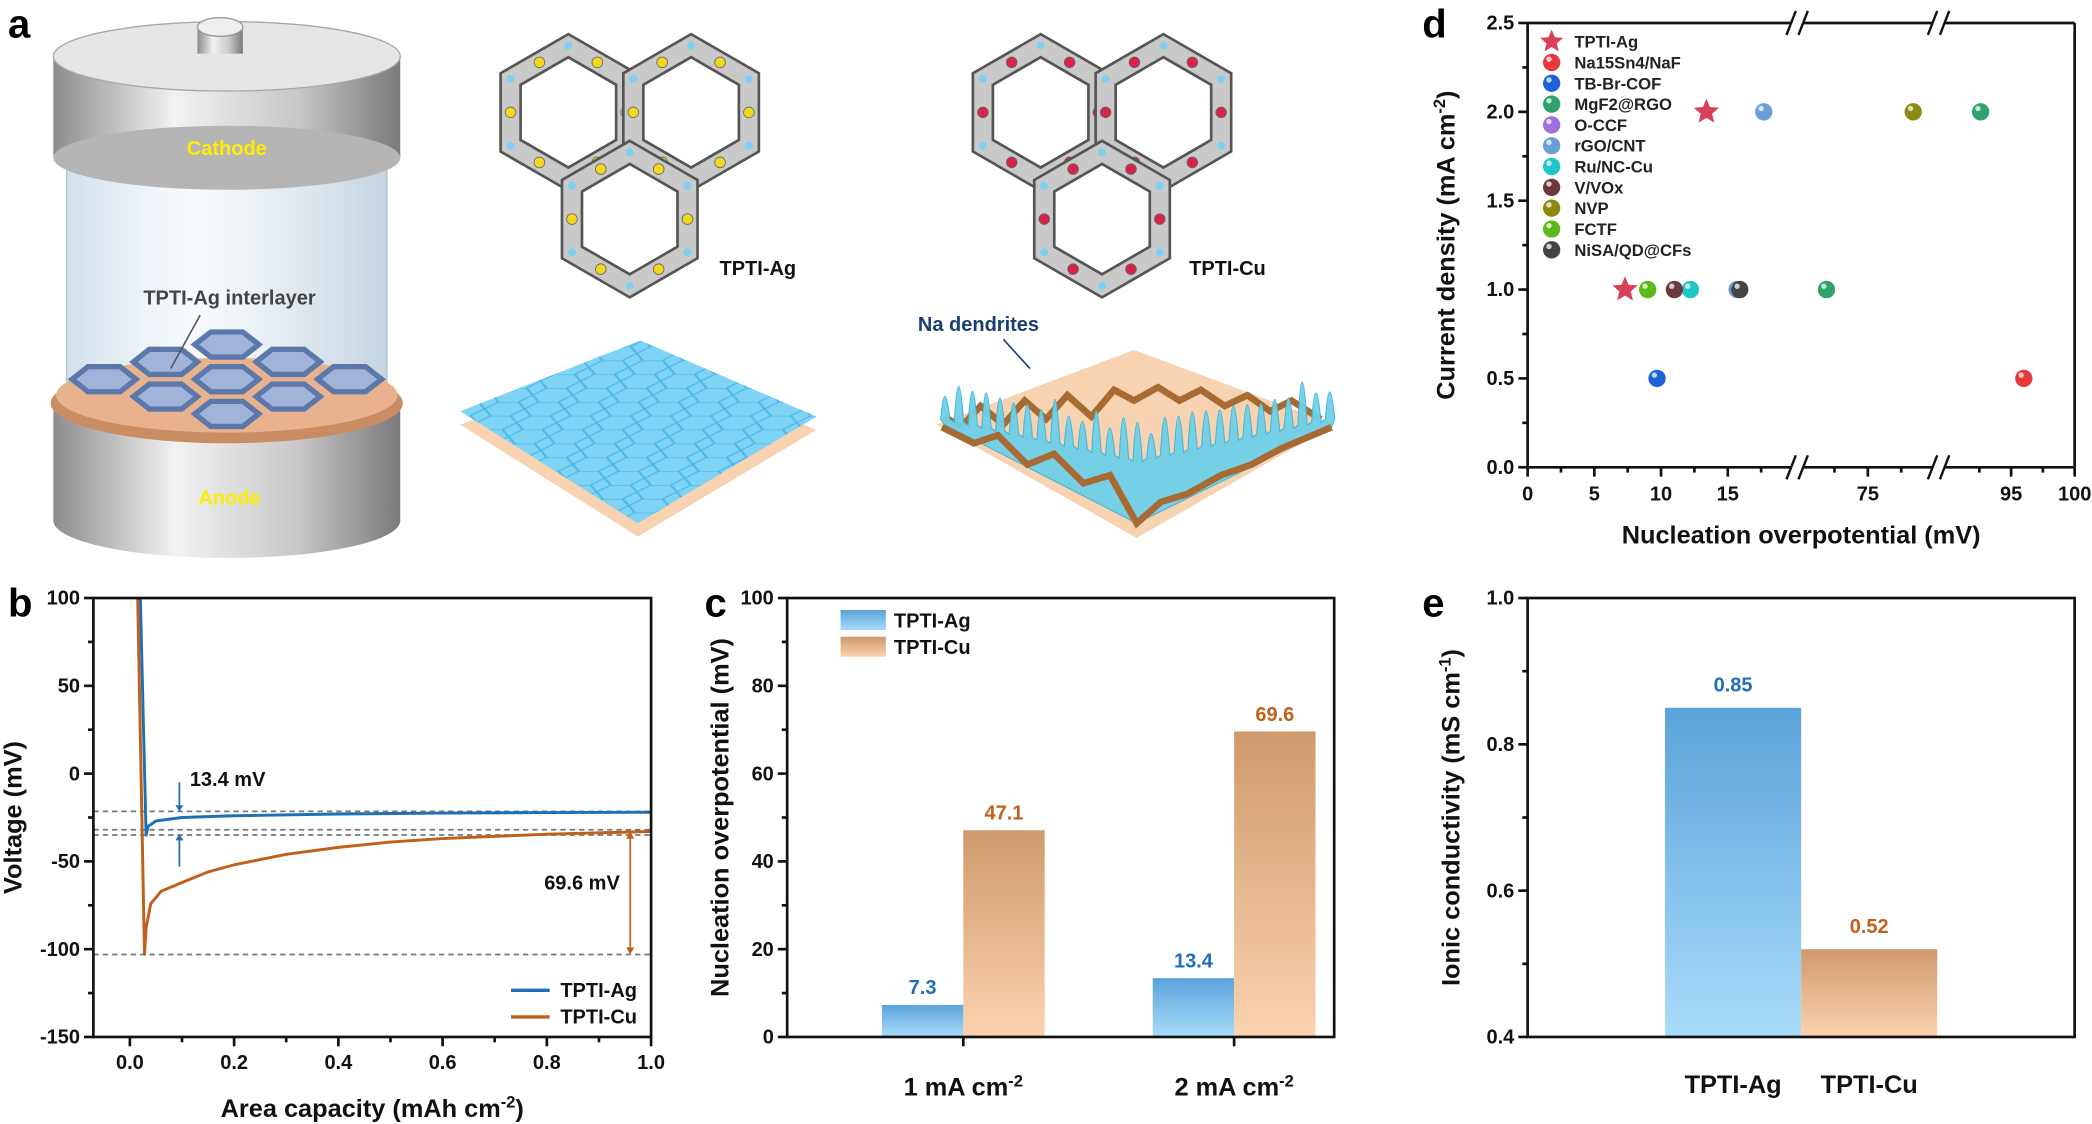  I want to click on legend-marker-nisa-qd-cfs-highlight, so click(1549, 246).